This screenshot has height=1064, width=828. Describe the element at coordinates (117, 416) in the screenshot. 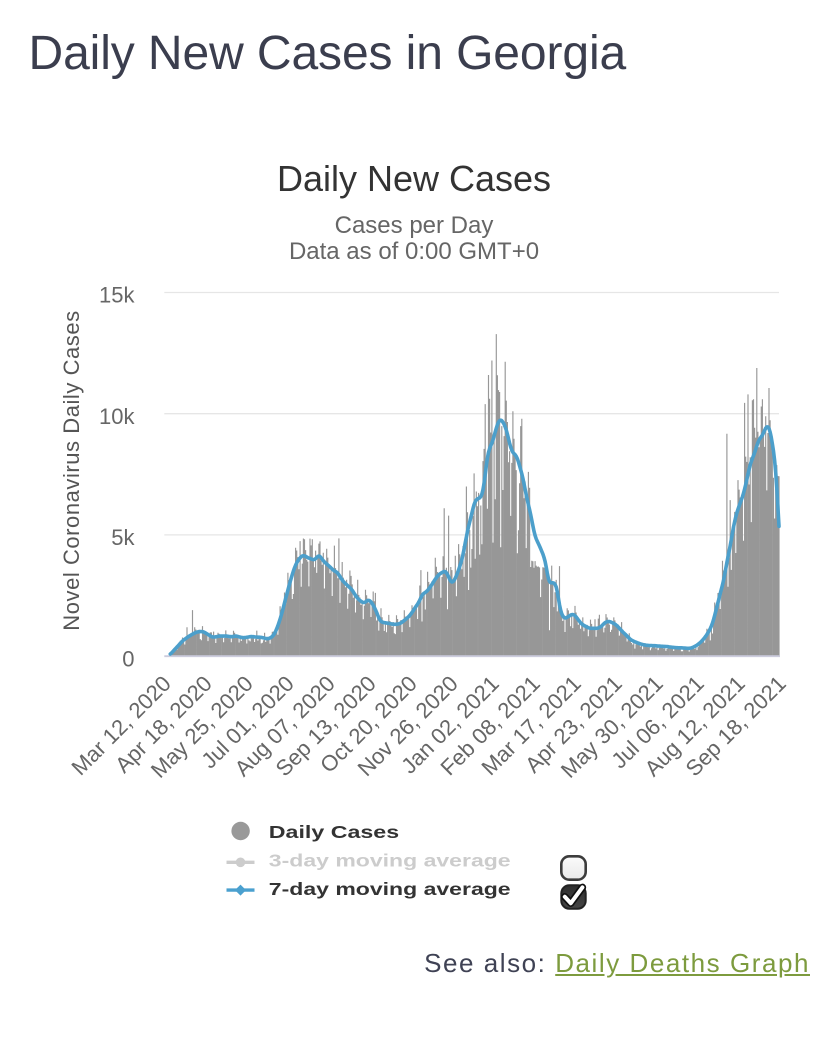

I see `svg-text: 10k` at that location.